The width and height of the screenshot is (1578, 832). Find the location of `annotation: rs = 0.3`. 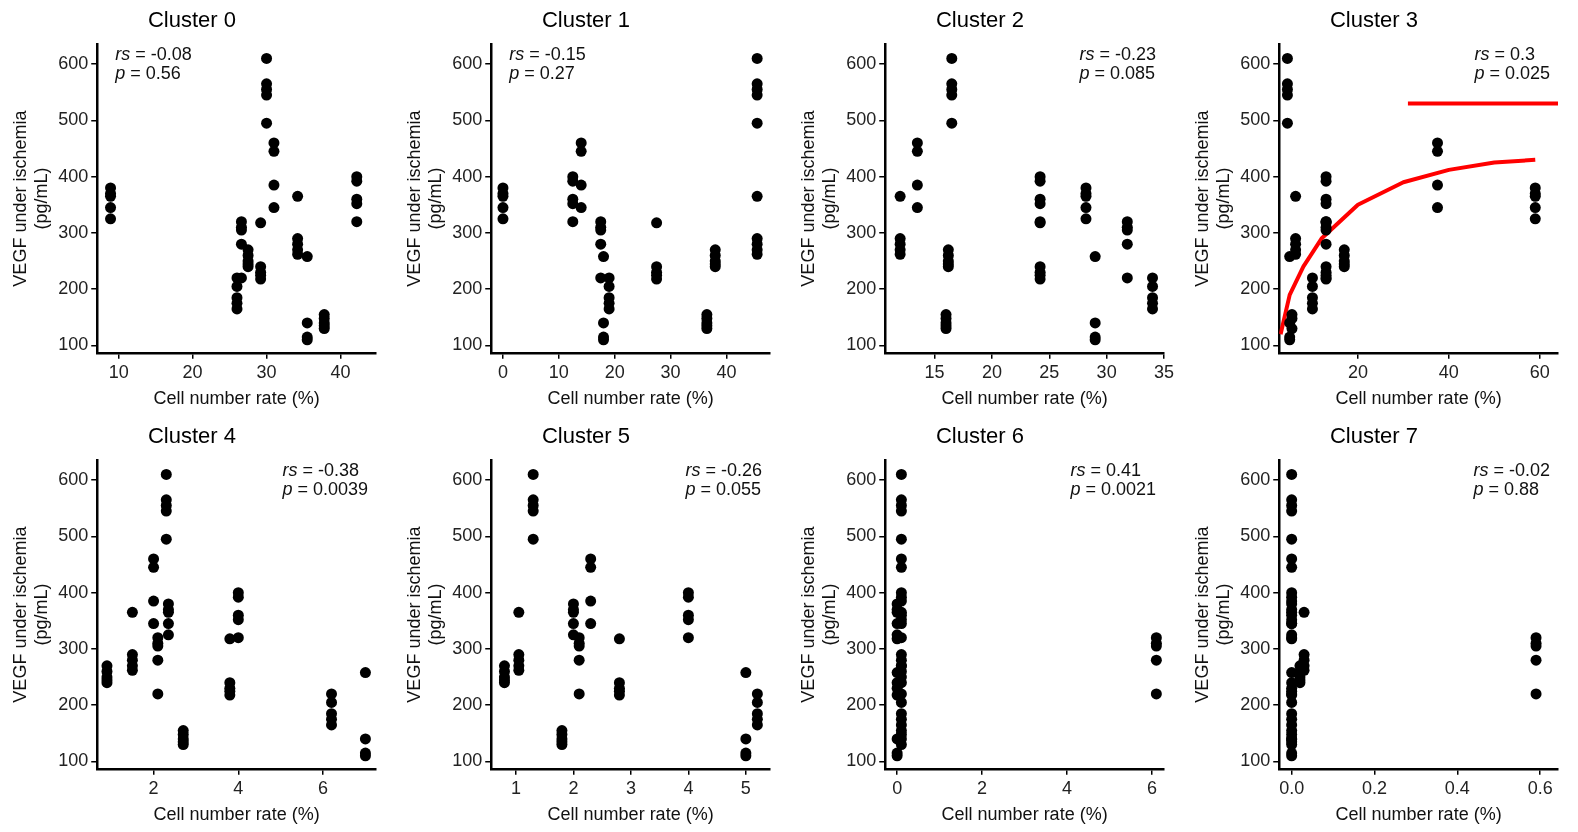

annotation: rs = 0.3 is located at coordinates (1504, 54).